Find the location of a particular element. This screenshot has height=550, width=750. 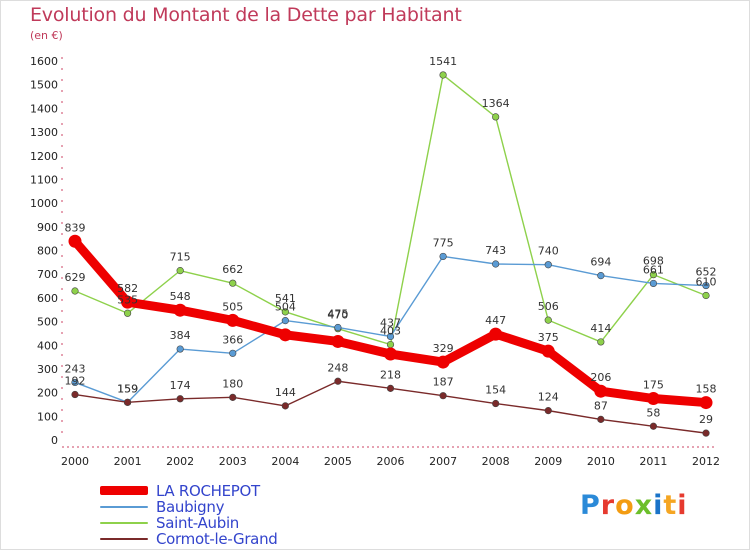

data-label: 329 is located at coordinates (443, 348).